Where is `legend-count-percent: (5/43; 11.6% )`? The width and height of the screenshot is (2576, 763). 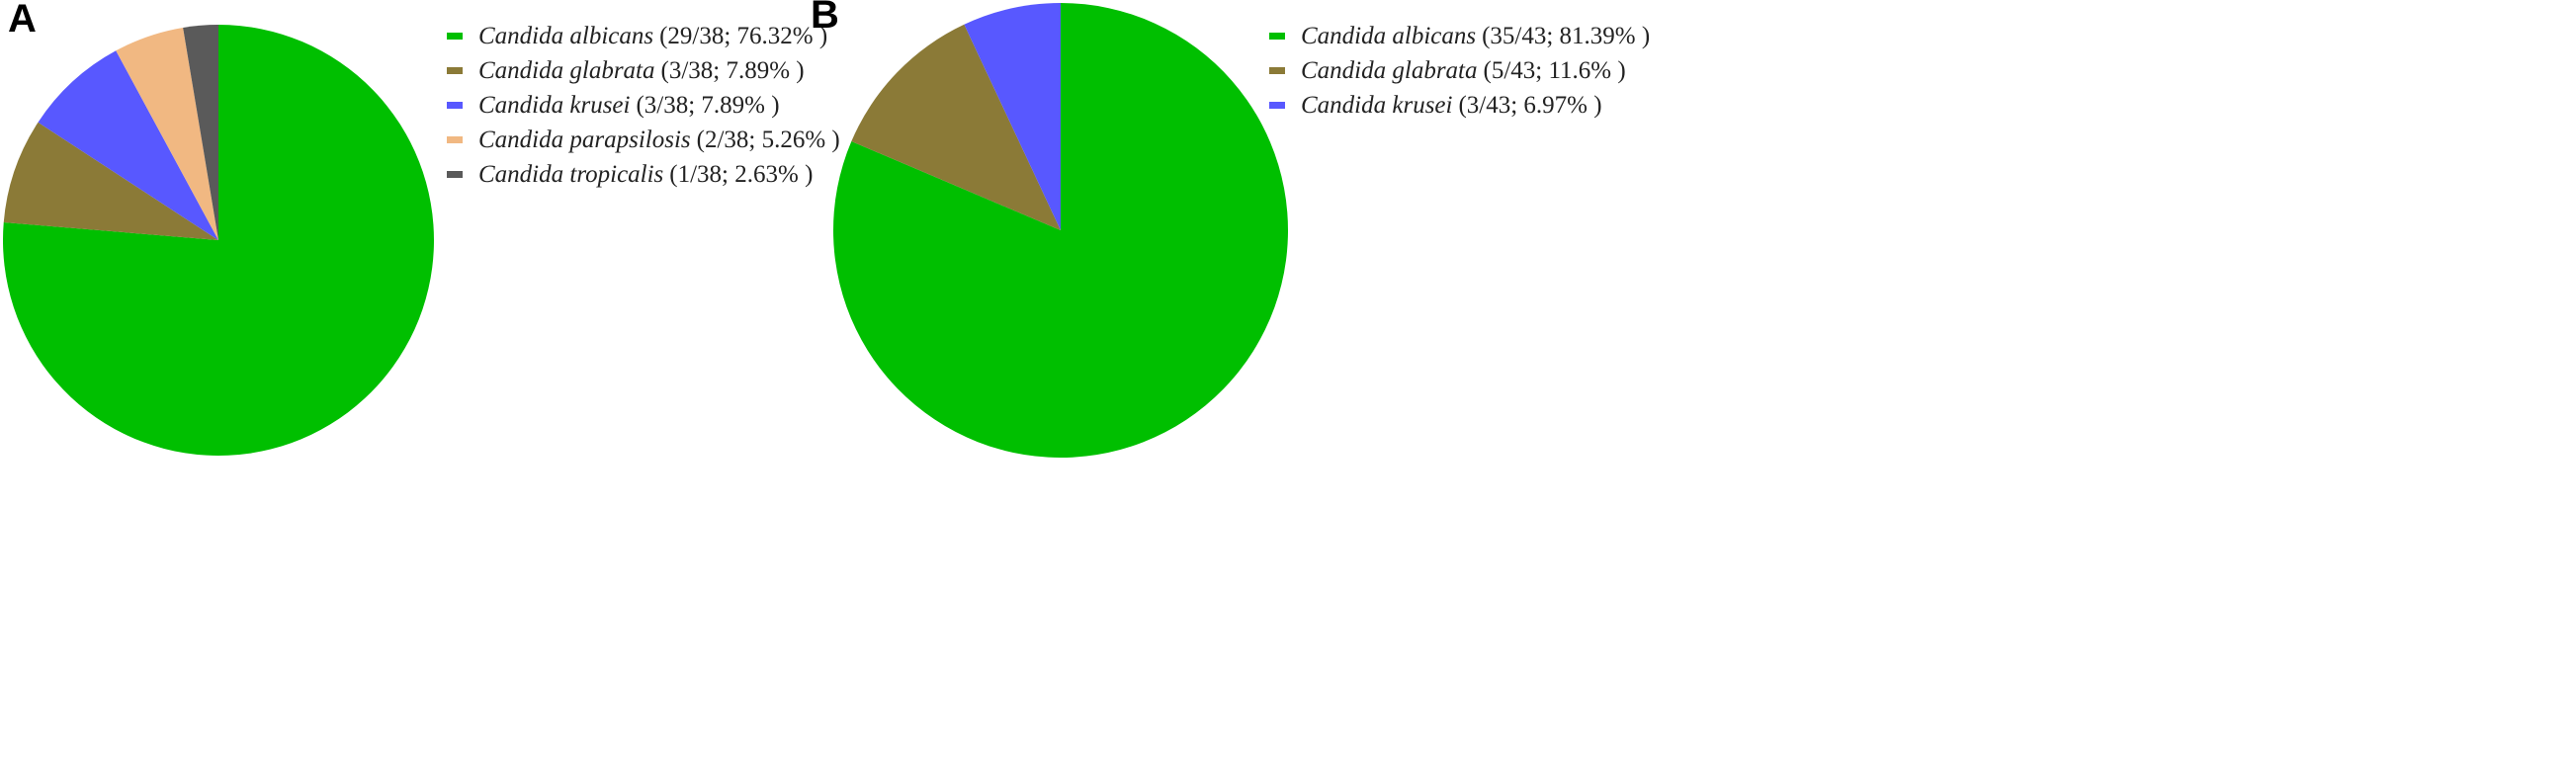
legend-count-percent: (5/43; 11.6% ) is located at coordinates (1555, 70).